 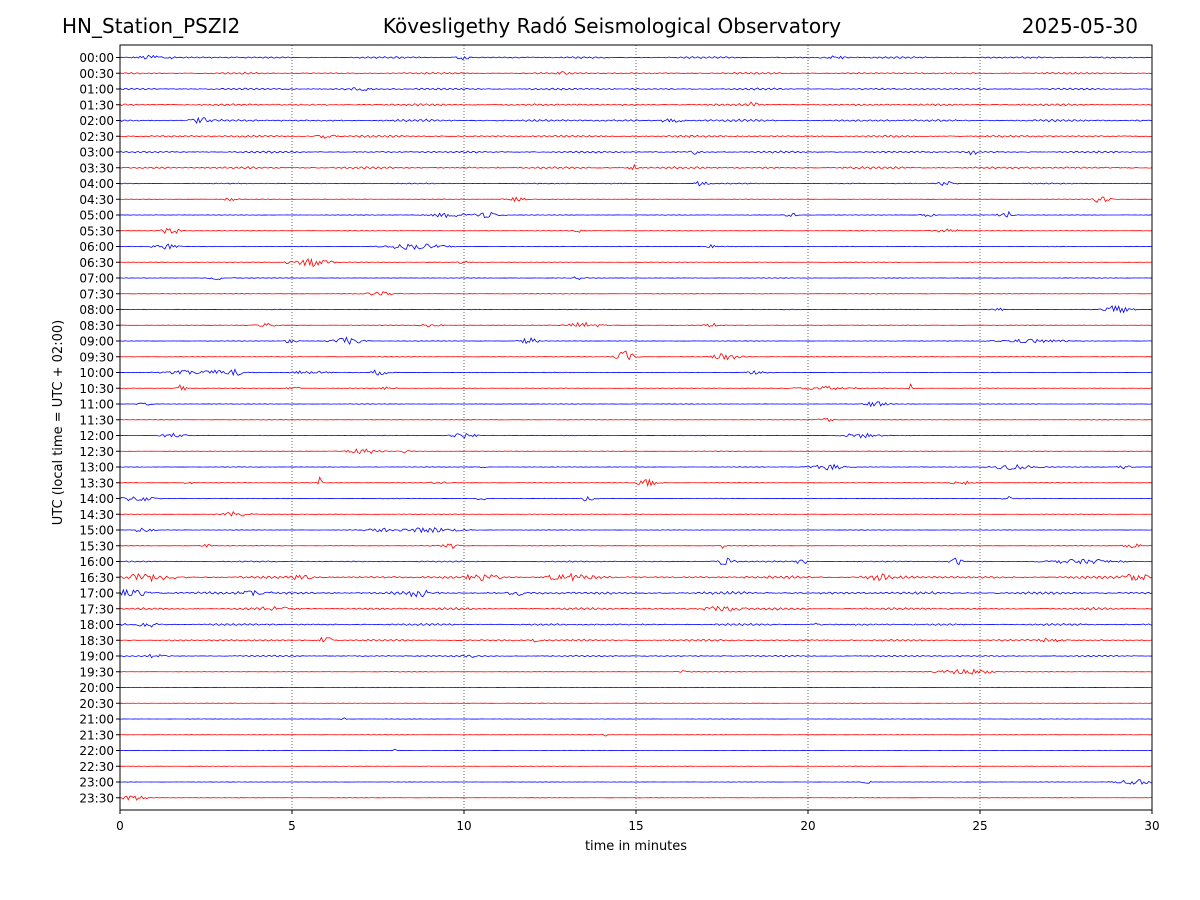 What do you see at coordinates (96, 389) in the screenshot?
I see `ytick-label: 10:30` at bounding box center [96, 389].